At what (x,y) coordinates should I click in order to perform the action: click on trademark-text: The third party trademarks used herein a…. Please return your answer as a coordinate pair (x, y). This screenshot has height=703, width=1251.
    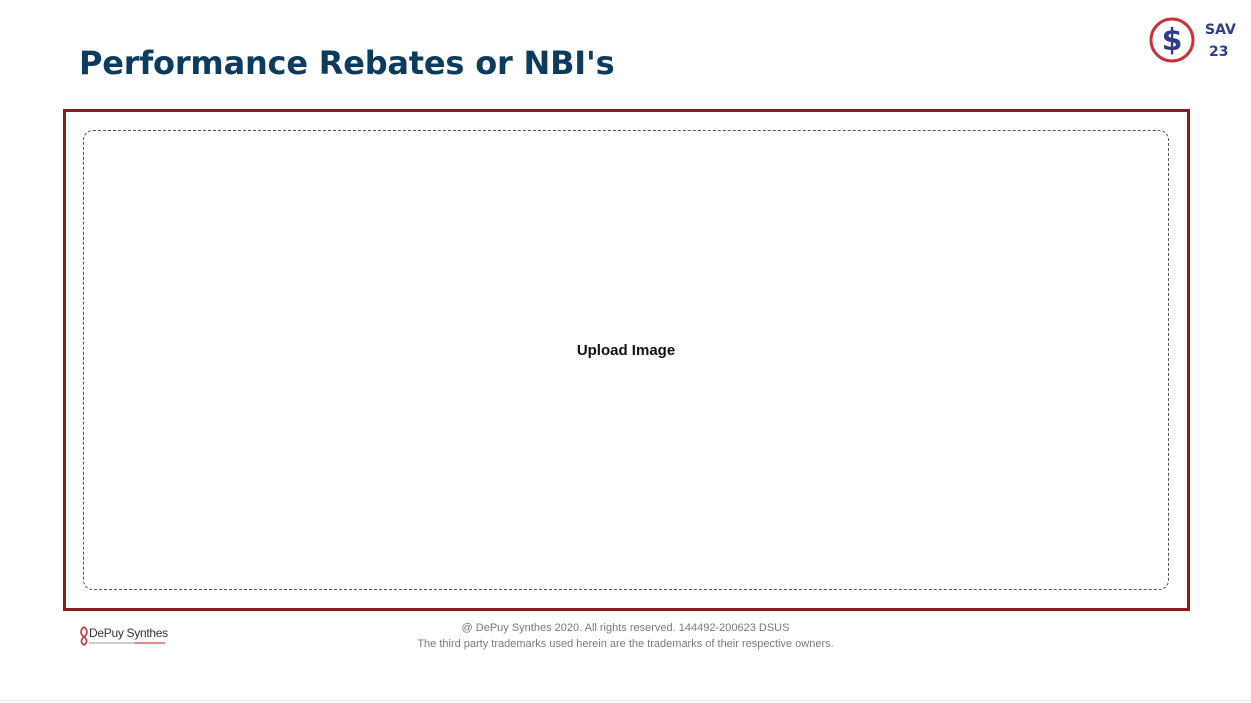
    Looking at the image, I should click on (625, 644).